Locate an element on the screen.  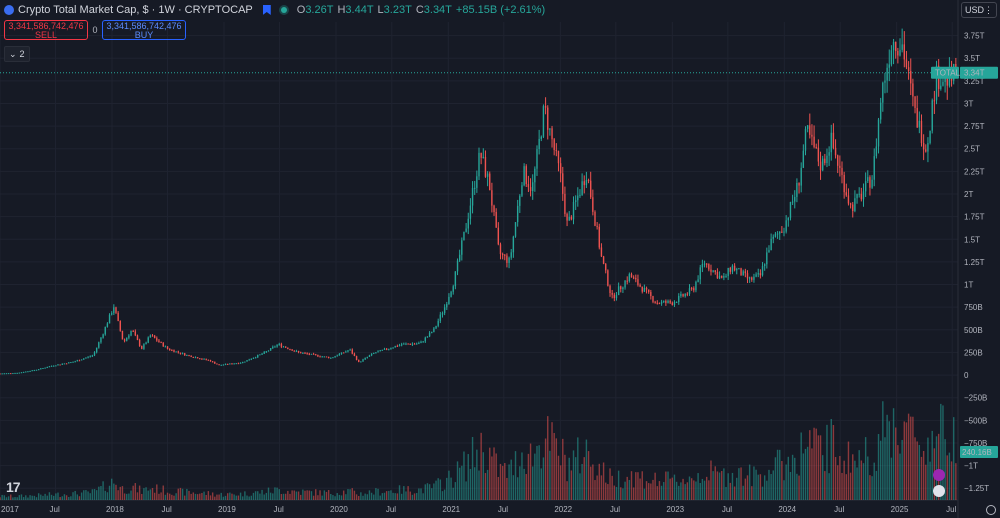
x-tick-label: Jul is located at coordinates (727, 509).